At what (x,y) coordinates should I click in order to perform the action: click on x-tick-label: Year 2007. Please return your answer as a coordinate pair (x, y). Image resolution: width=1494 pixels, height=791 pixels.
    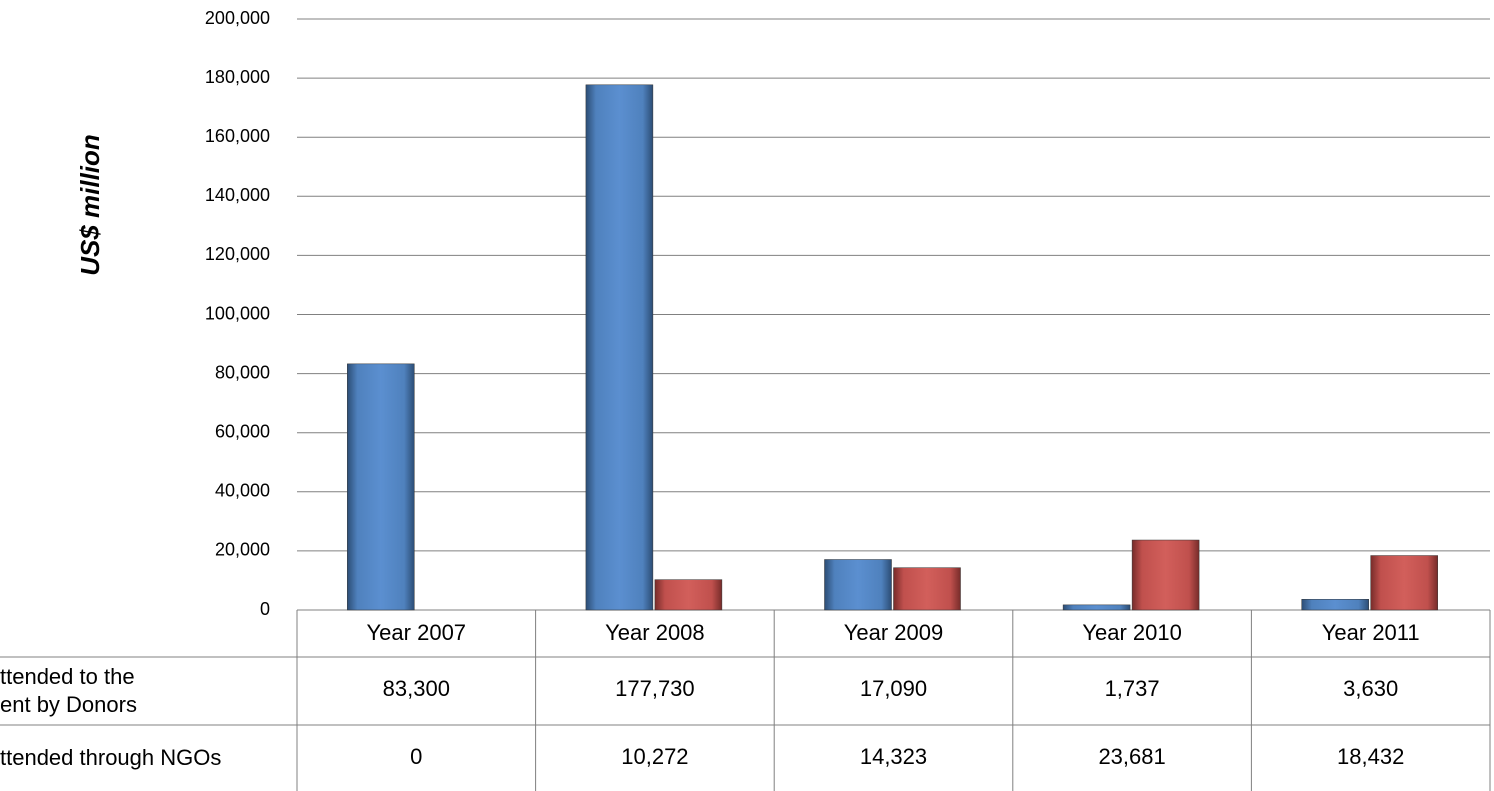
    Looking at the image, I should click on (417, 632).